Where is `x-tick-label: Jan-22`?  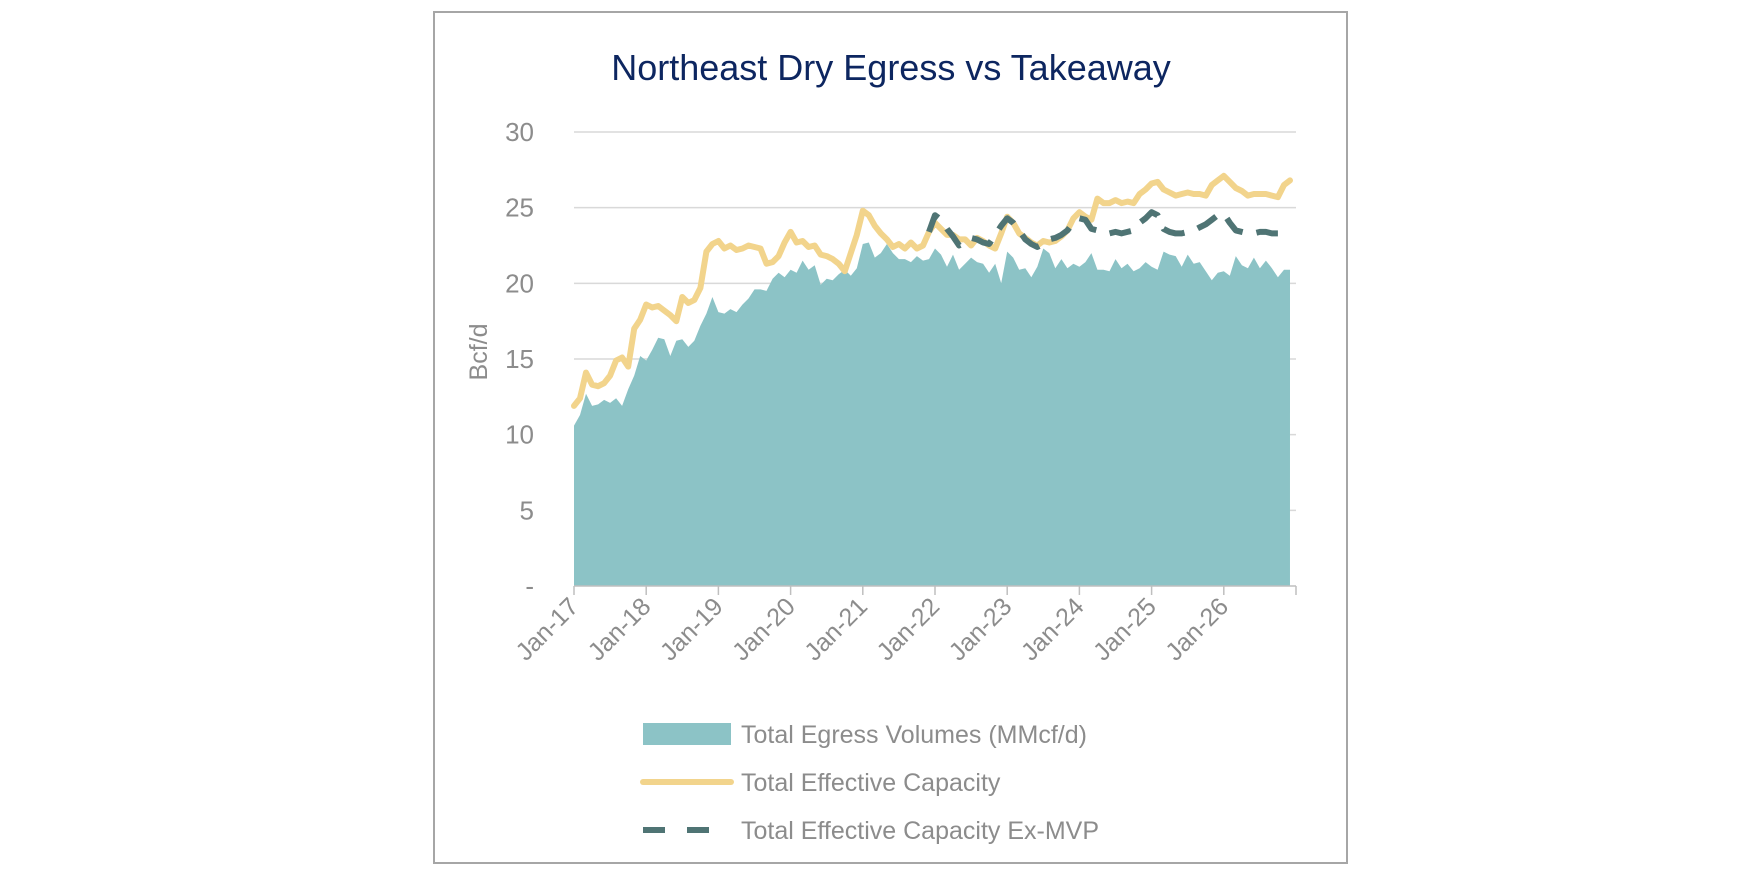 x-tick-label: Jan-22 is located at coordinates (908, 629).